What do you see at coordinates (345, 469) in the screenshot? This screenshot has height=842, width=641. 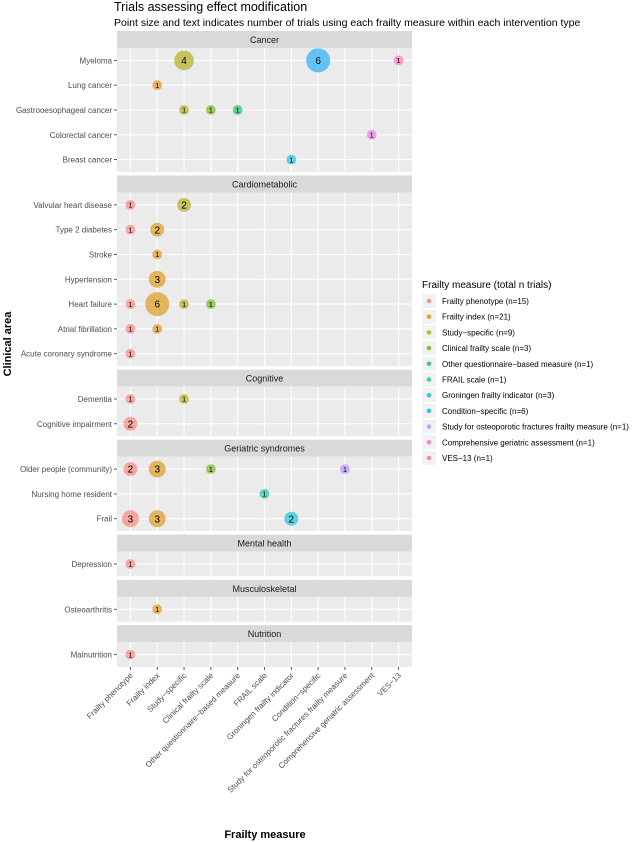 I see `bubble-study-for-osteoporotic-fractures-frailty-measure` at bounding box center [345, 469].